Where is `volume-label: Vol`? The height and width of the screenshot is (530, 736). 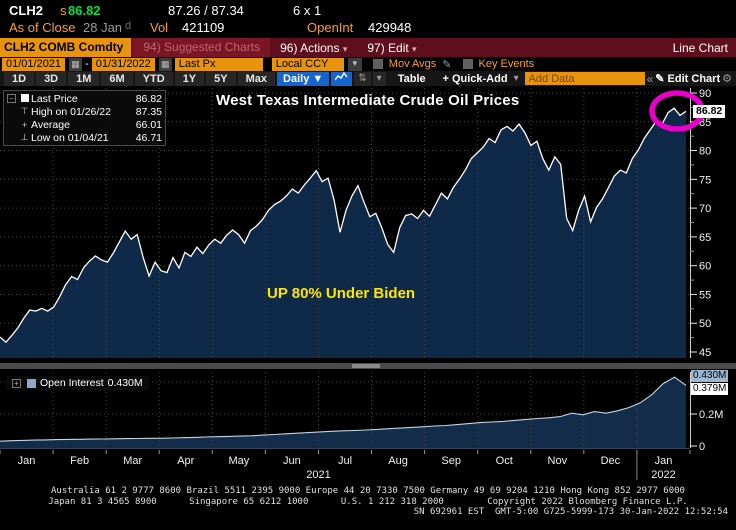
volume-label: Vol is located at coordinates (159, 27).